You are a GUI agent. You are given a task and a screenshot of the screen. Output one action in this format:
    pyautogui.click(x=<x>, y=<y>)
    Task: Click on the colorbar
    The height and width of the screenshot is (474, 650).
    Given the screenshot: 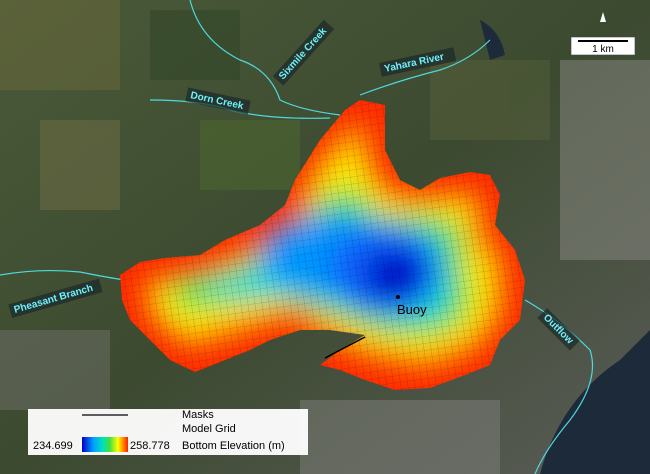 What is the action you would take?
    pyautogui.click(x=105, y=444)
    